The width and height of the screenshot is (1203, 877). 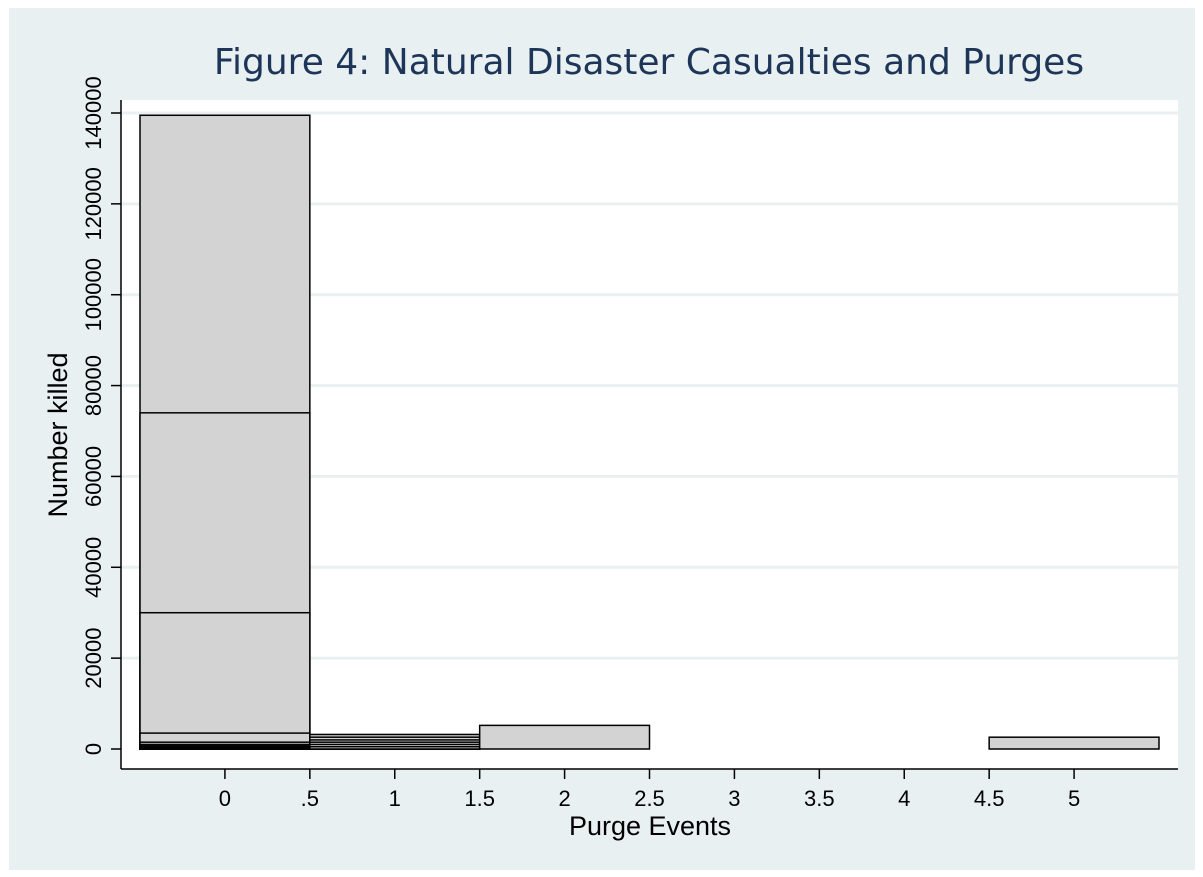 I want to click on x-axis-label: Purge Events, so click(x=650, y=826).